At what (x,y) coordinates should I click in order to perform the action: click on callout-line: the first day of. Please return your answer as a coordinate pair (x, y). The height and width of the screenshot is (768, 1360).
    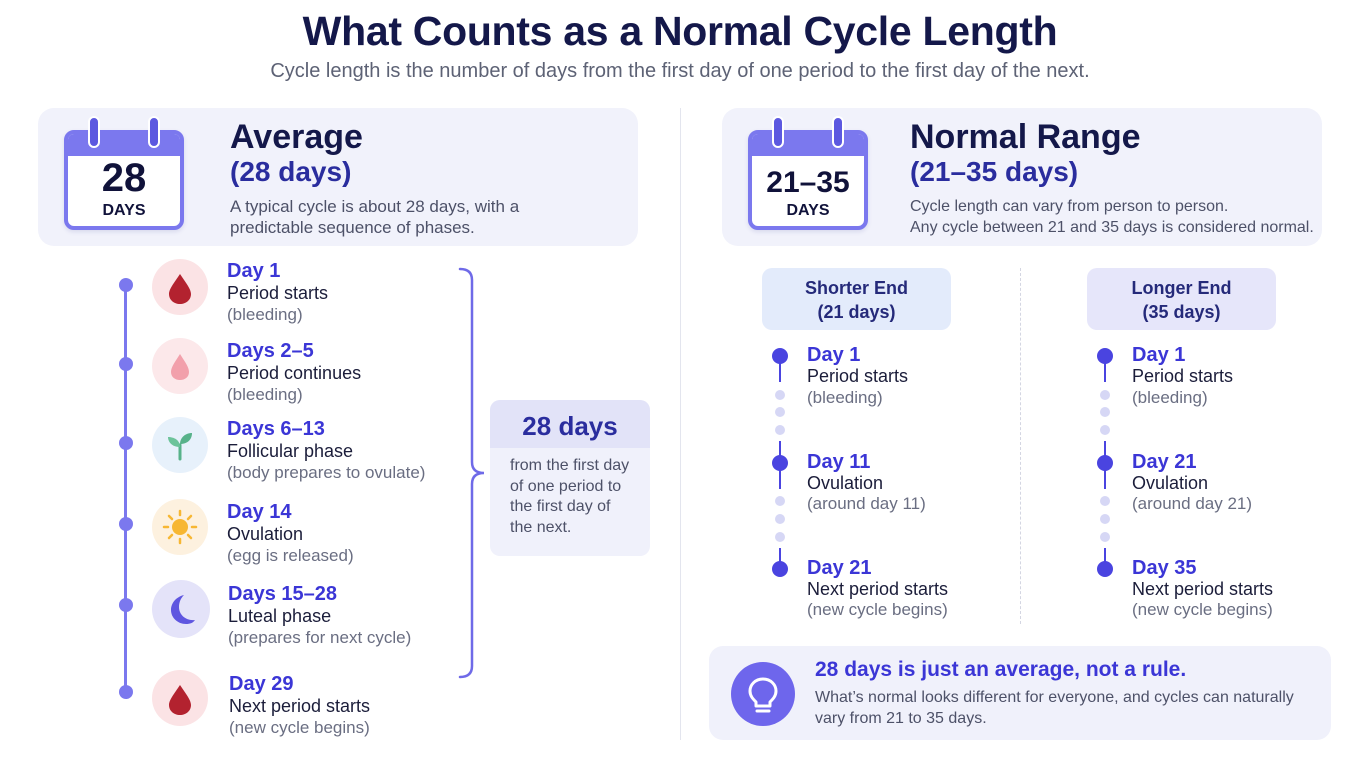
    Looking at the image, I should click on (560, 506).